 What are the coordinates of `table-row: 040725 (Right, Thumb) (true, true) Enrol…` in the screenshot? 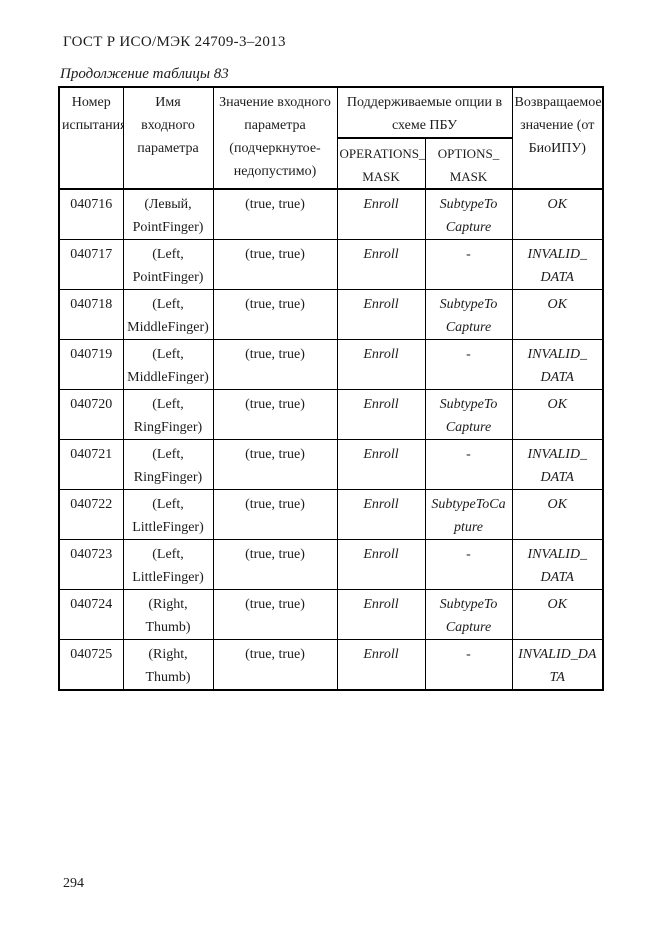 It's located at (331, 665).